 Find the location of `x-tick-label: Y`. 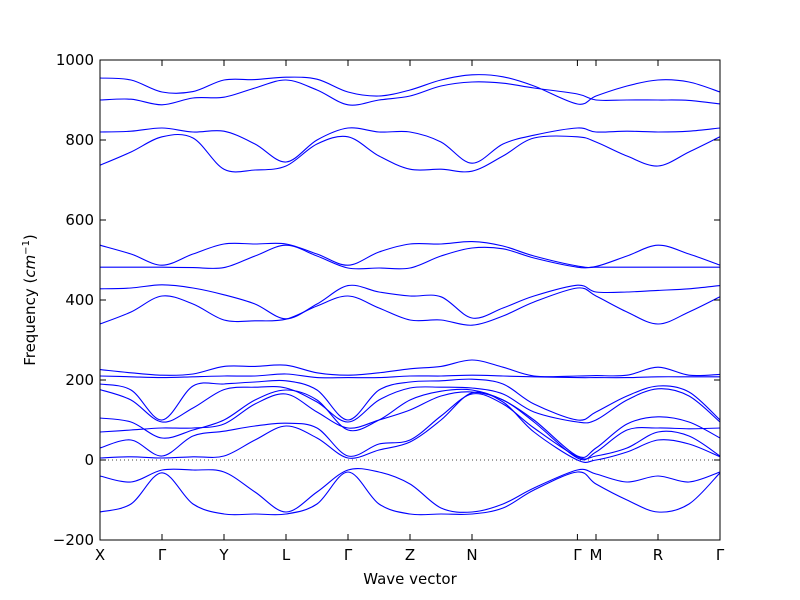

x-tick-label: Y is located at coordinates (223, 555).